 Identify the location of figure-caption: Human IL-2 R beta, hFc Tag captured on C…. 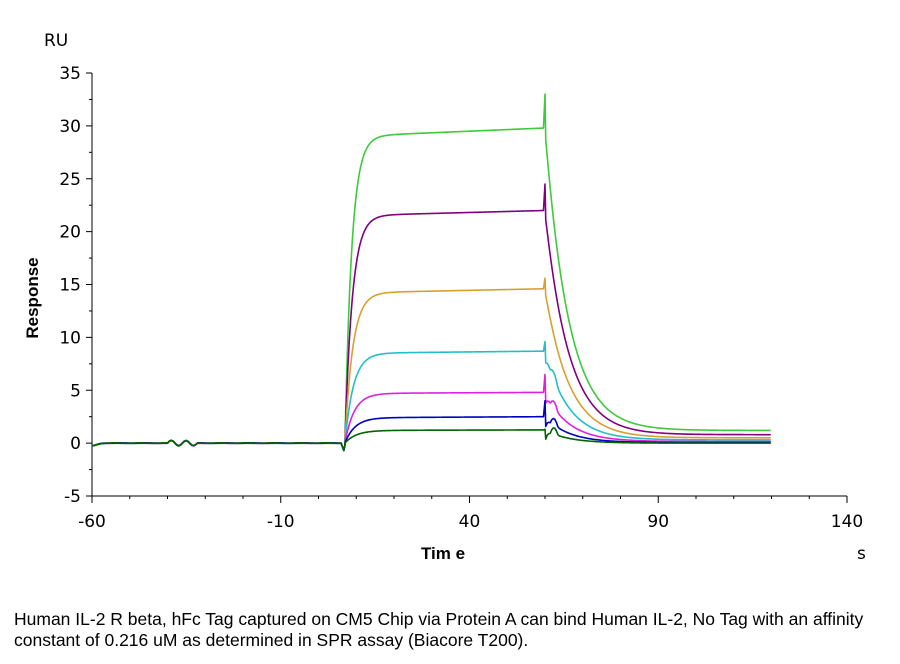
(439, 629).